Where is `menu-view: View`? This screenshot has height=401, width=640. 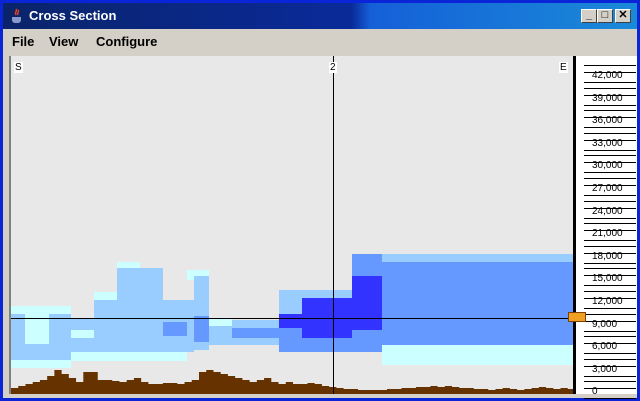
menu-view: View is located at coordinates (64, 41).